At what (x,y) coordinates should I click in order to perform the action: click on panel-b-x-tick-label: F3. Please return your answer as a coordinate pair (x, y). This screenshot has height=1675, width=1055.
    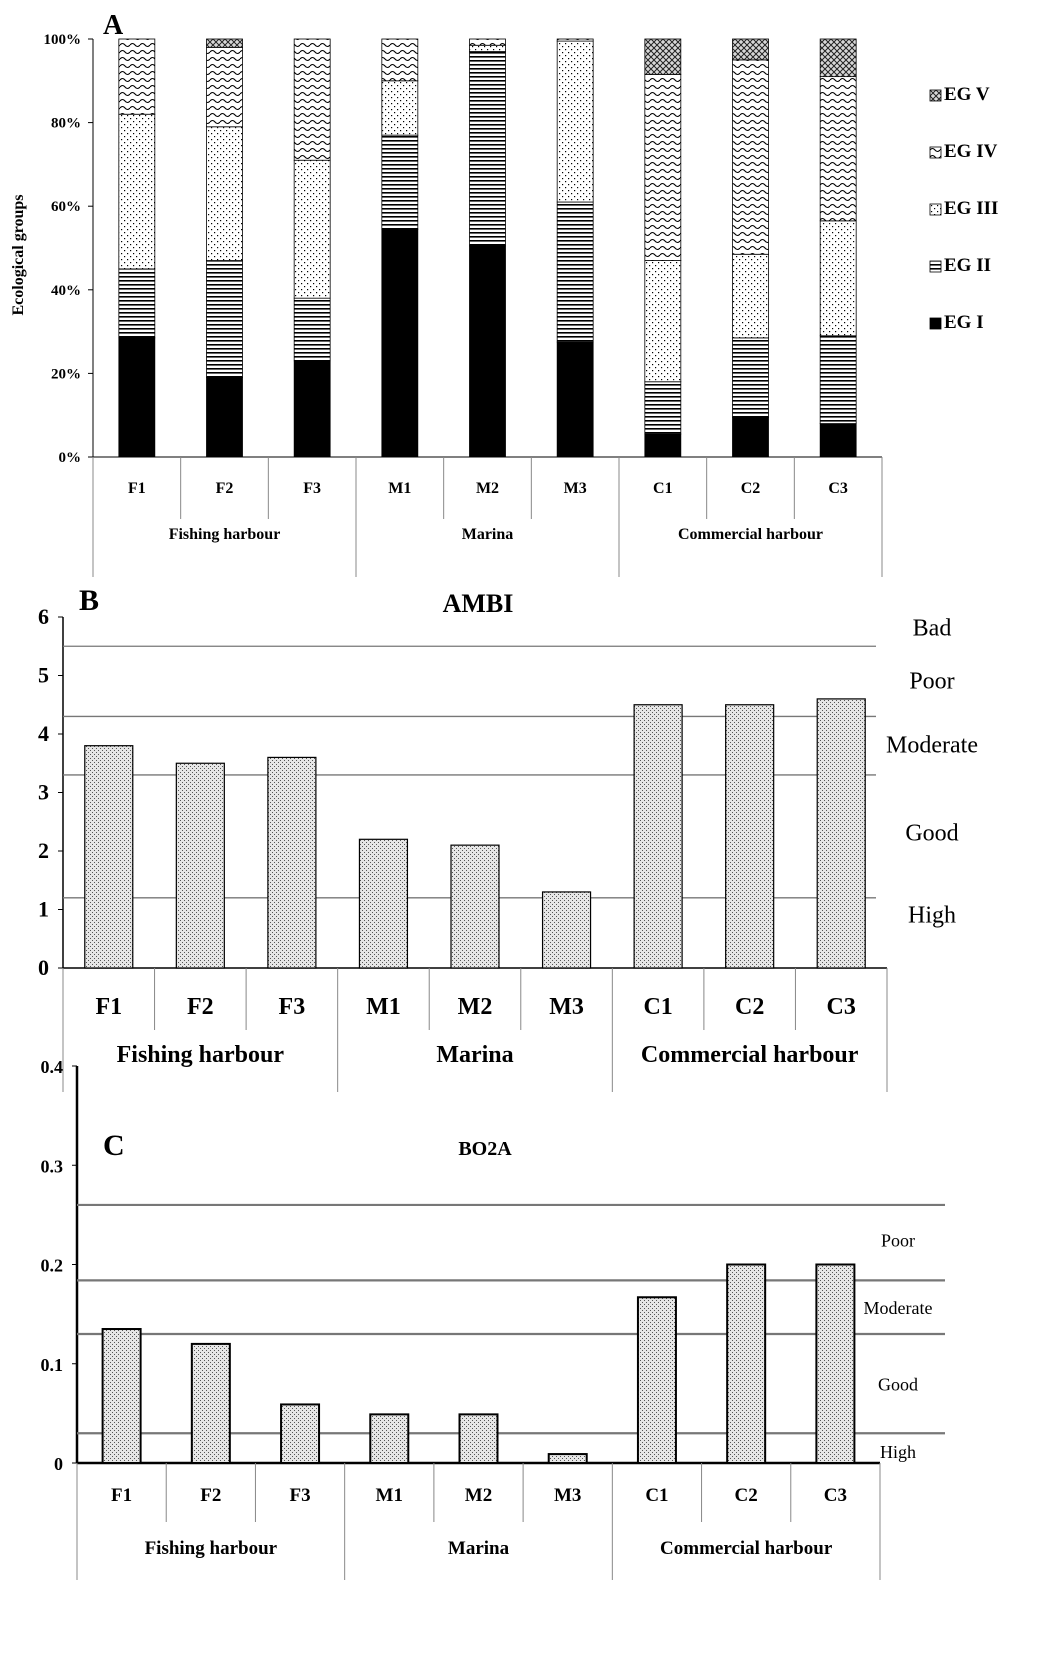
    Looking at the image, I should click on (292, 1007).